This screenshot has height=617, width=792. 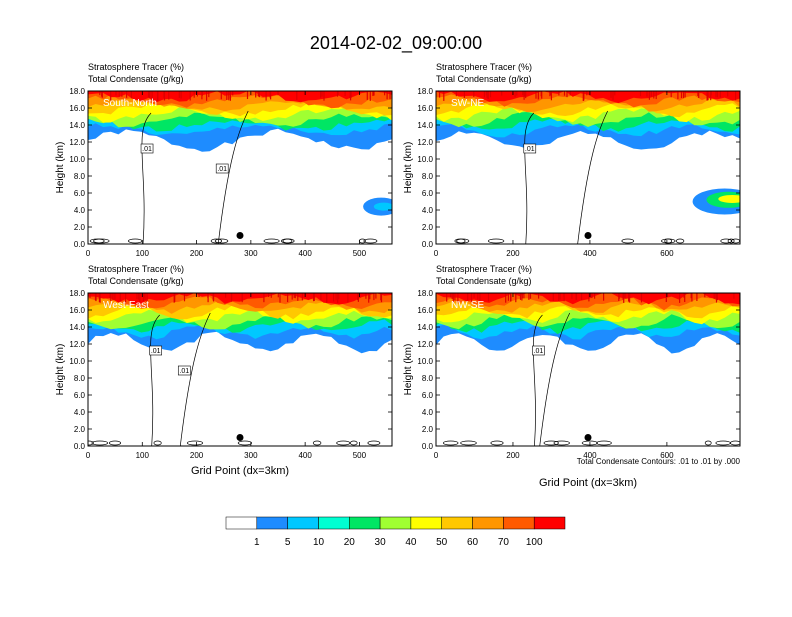 What do you see at coordinates (360, 253) in the screenshot?
I see `x-tick-label: 500` at bounding box center [360, 253].